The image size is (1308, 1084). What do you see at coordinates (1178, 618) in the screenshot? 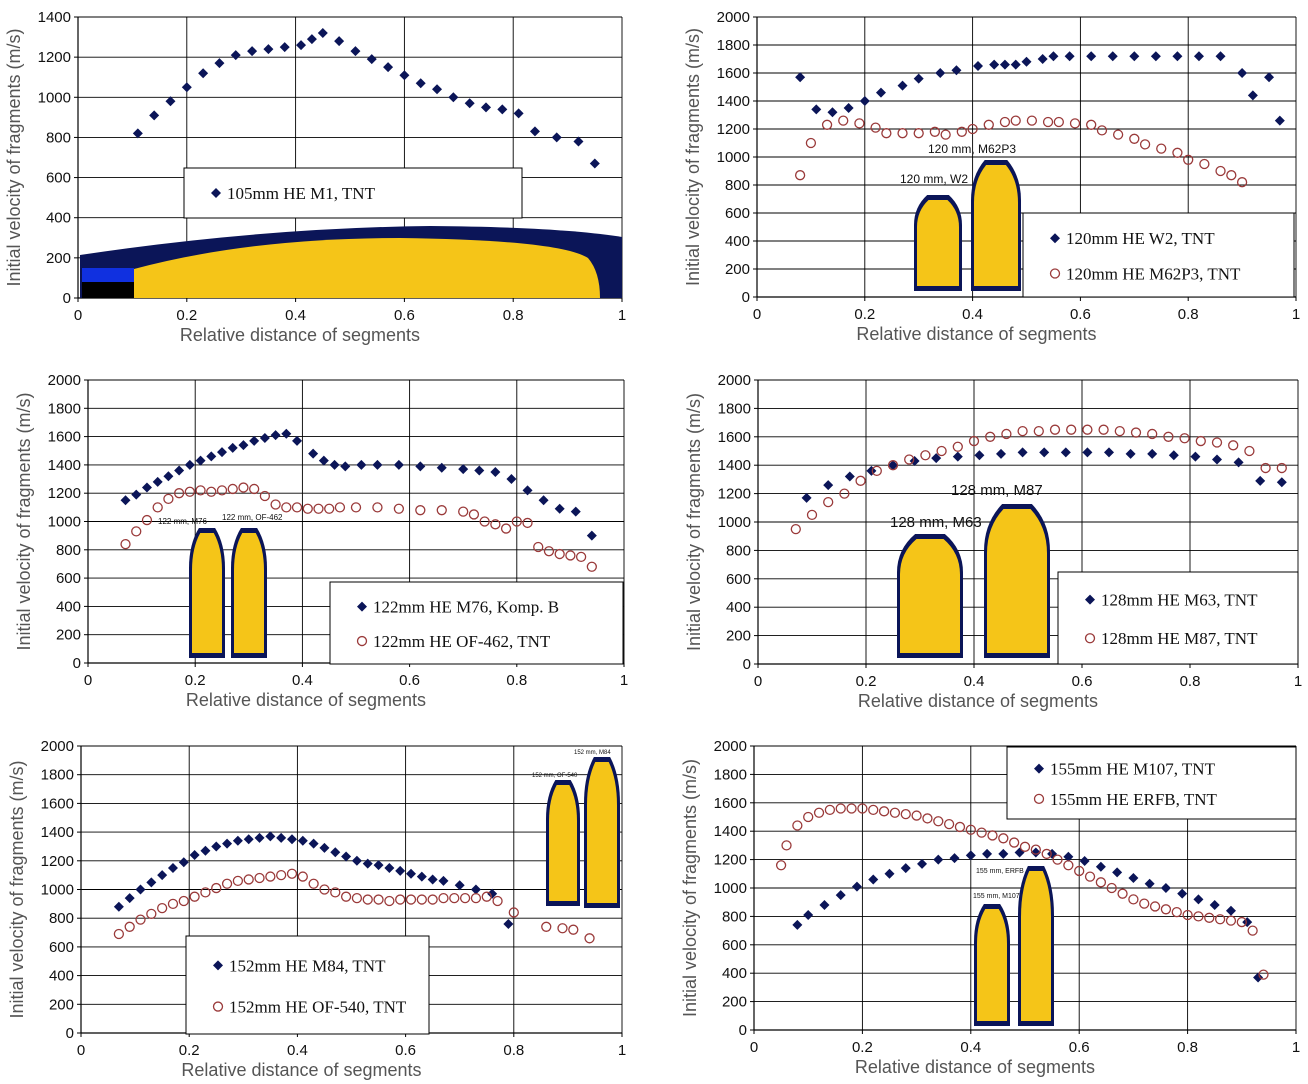
I see `legend-box` at bounding box center [1178, 618].